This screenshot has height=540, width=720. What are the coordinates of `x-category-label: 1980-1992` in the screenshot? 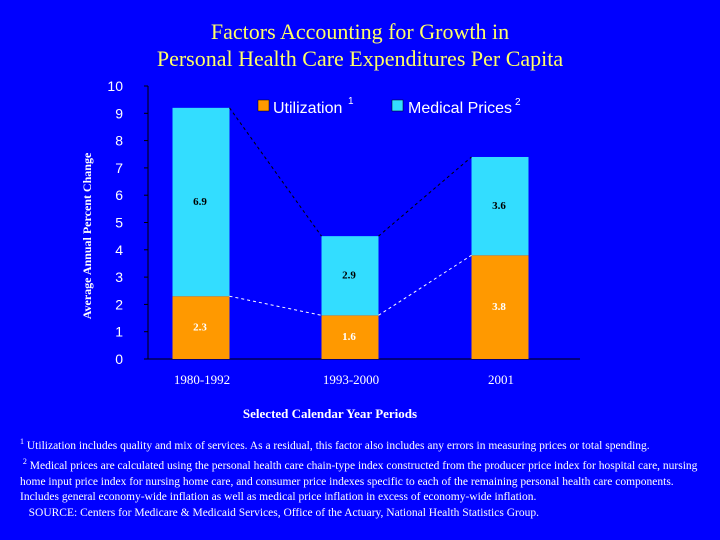 It's located at (202, 379).